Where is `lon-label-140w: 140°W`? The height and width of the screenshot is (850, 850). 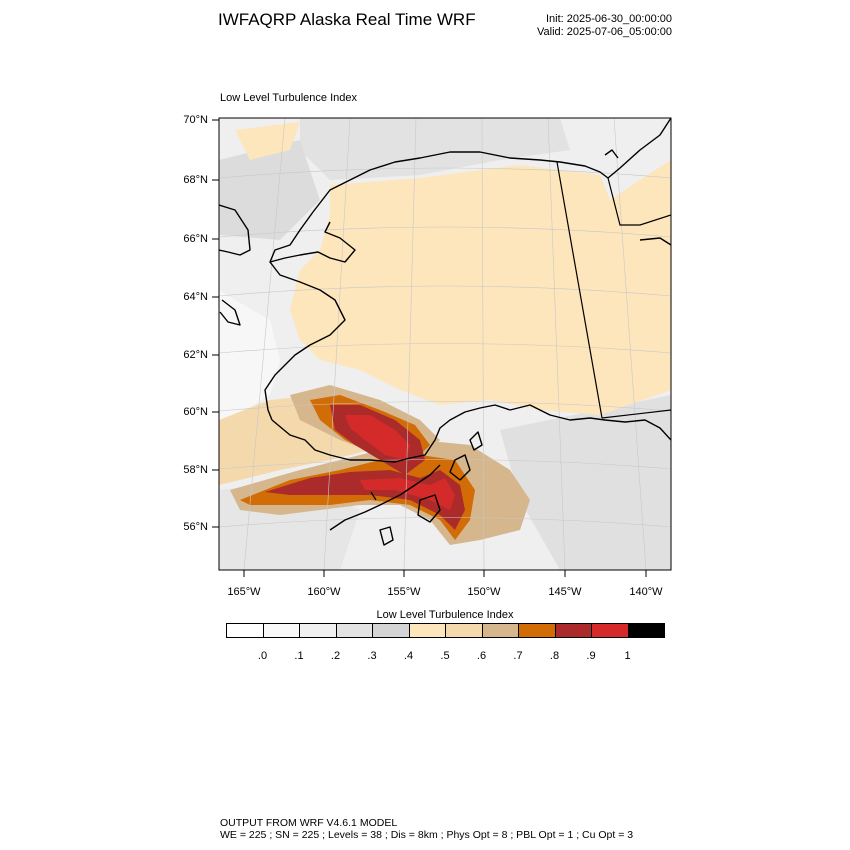 lon-label-140w: 140°W is located at coordinates (646, 592).